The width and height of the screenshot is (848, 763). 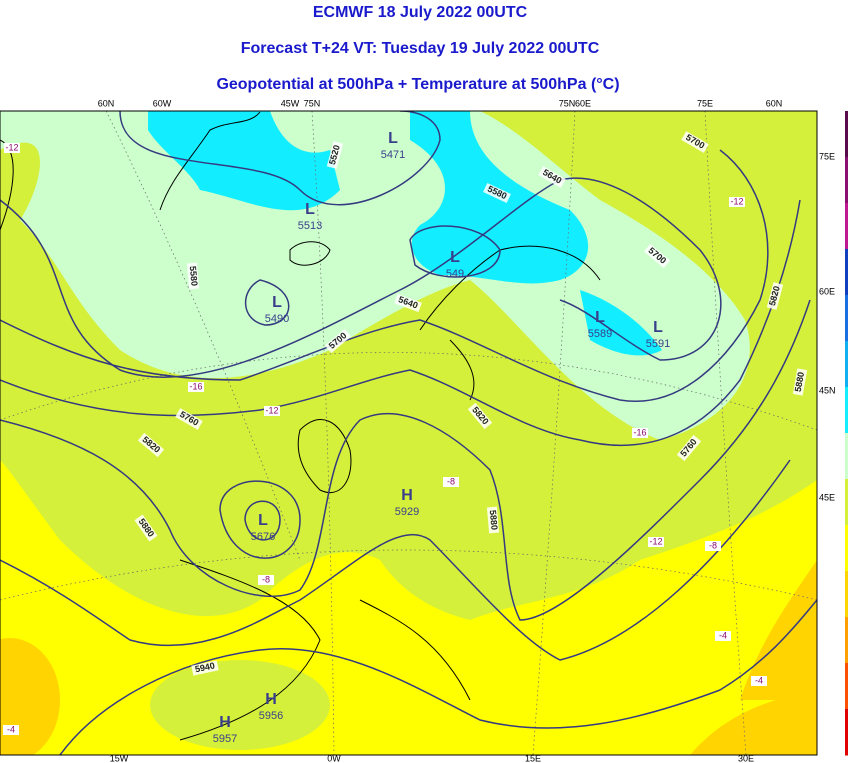 What do you see at coordinates (407, 512) in the screenshot?
I see `center-value: 5929` at bounding box center [407, 512].